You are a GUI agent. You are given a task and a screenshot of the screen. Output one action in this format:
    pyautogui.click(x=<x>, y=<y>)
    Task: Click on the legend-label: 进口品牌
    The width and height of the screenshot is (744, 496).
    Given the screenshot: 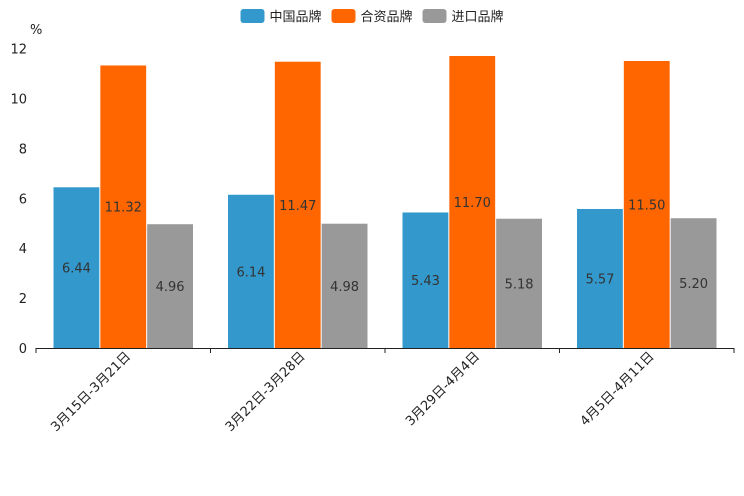 What is the action you would take?
    pyautogui.click(x=478, y=17)
    